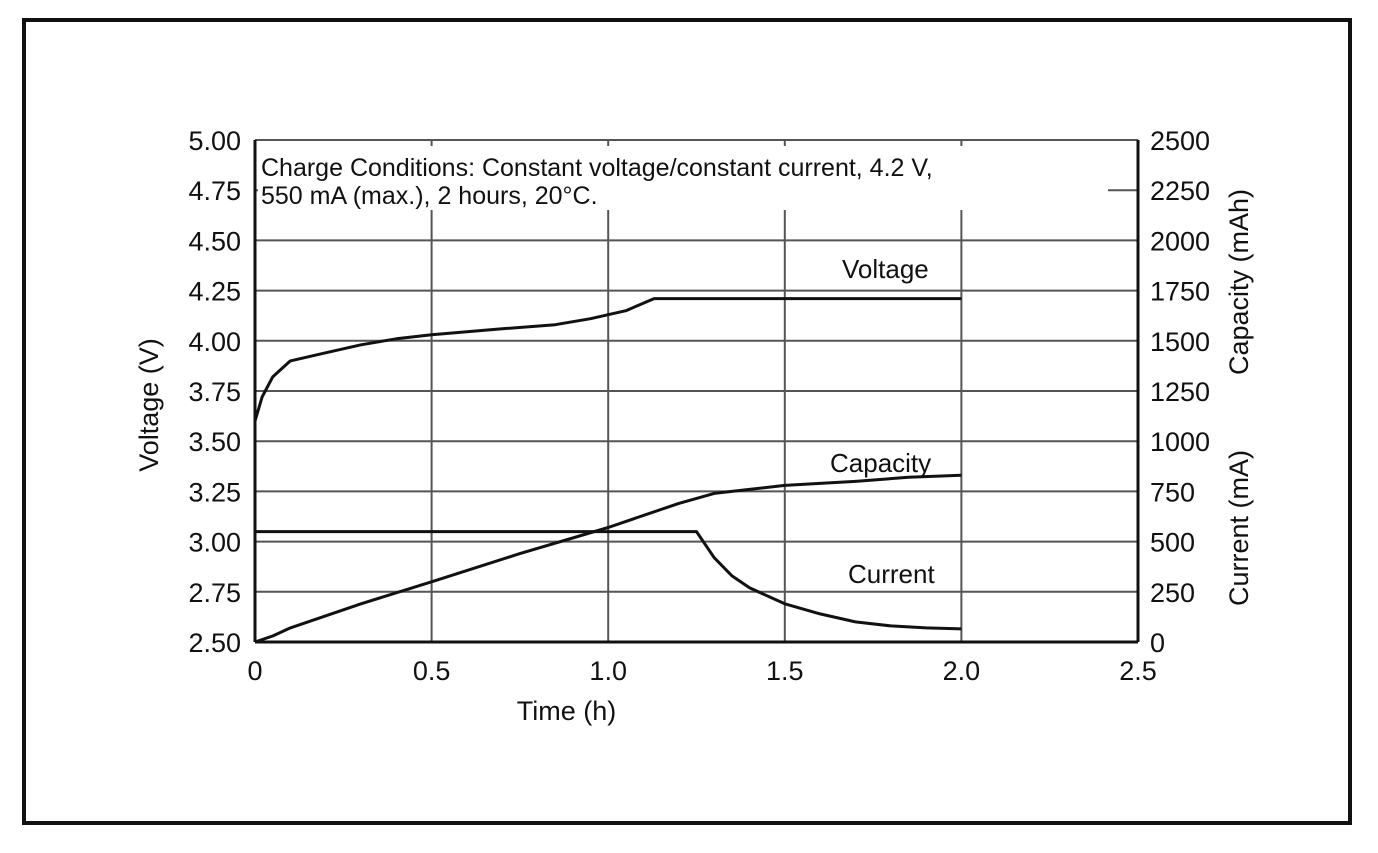 This screenshot has width=1378, height=853. What do you see at coordinates (567, 711) in the screenshot?
I see `x-axis-title: Time (h)` at bounding box center [567, 711].